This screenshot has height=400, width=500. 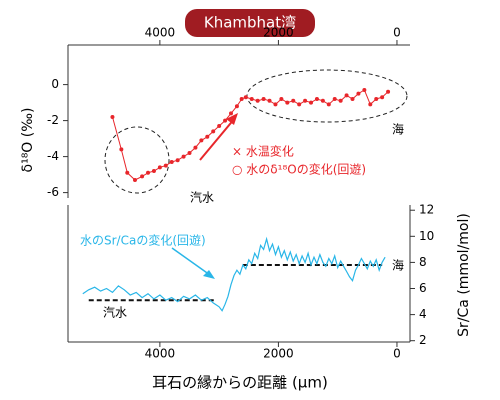 I want to click on annotation: × 水温変化, so click(x=263, y=151).